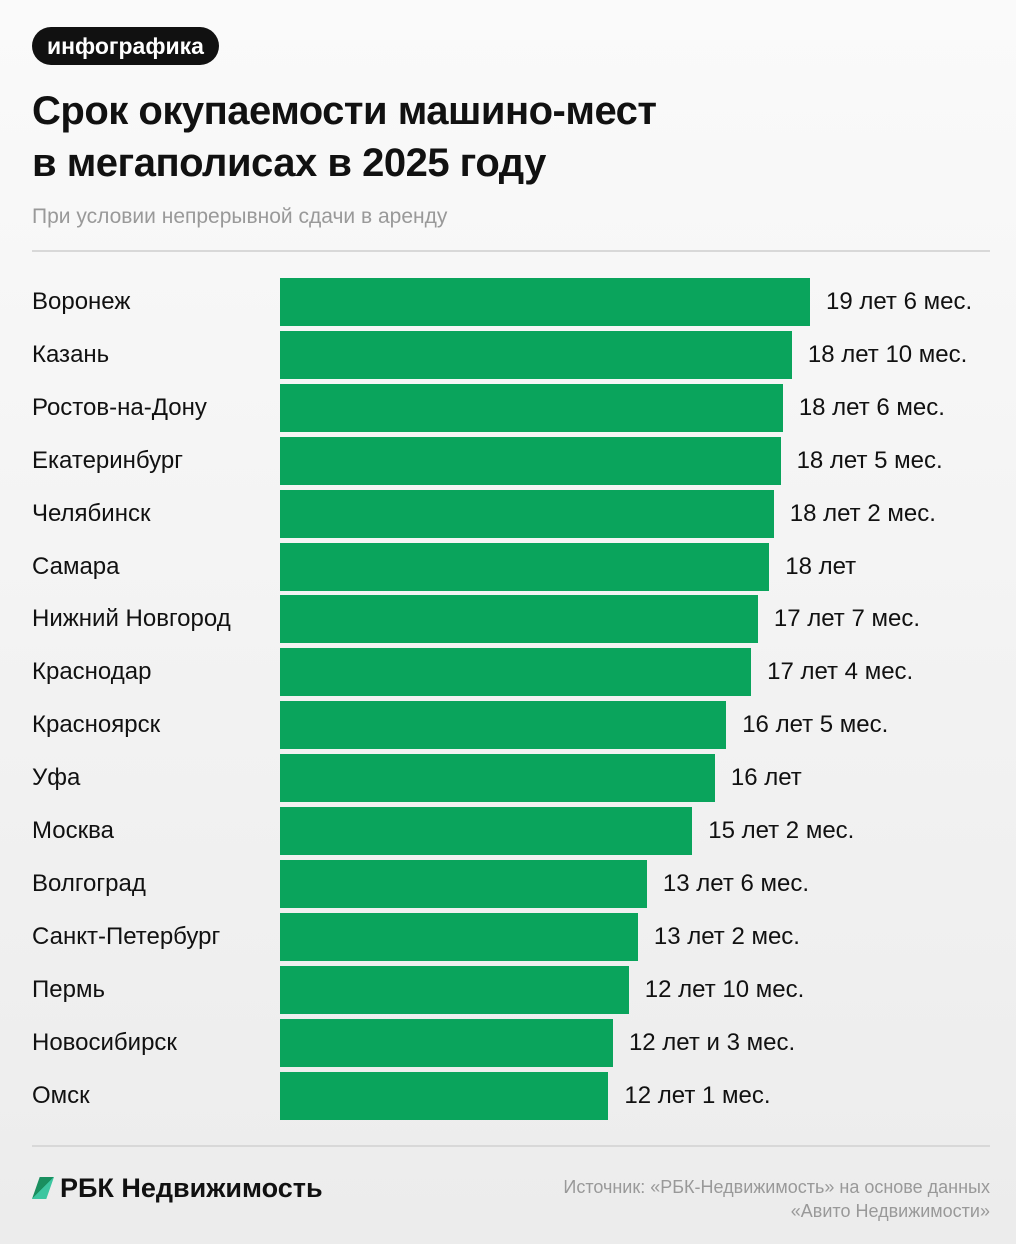  What do you see at coordinates (511, 1146) in the screenshot?
I see `bottom-divider` at bounding box center [511, 1146].